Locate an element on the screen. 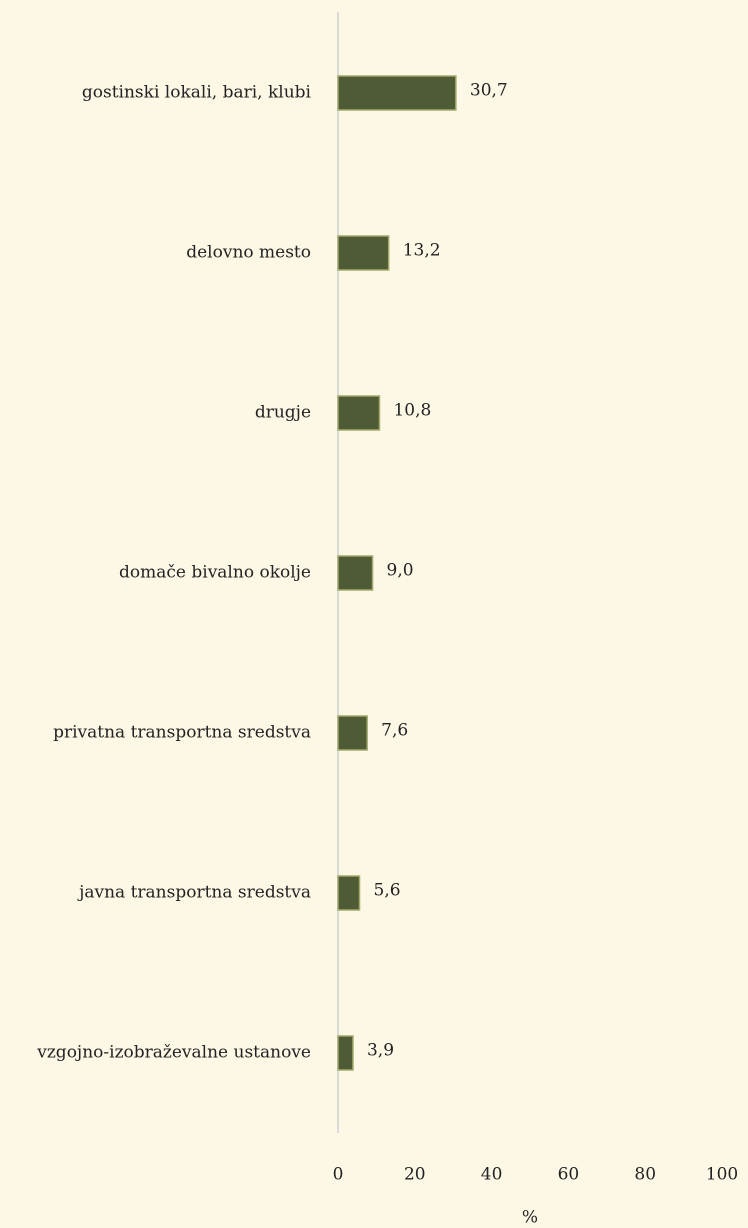 The height and width of the screenshot is (1228, 748). y-tick-label: gostinski lokali, bari, klubi is located at coordinates (197, 93).